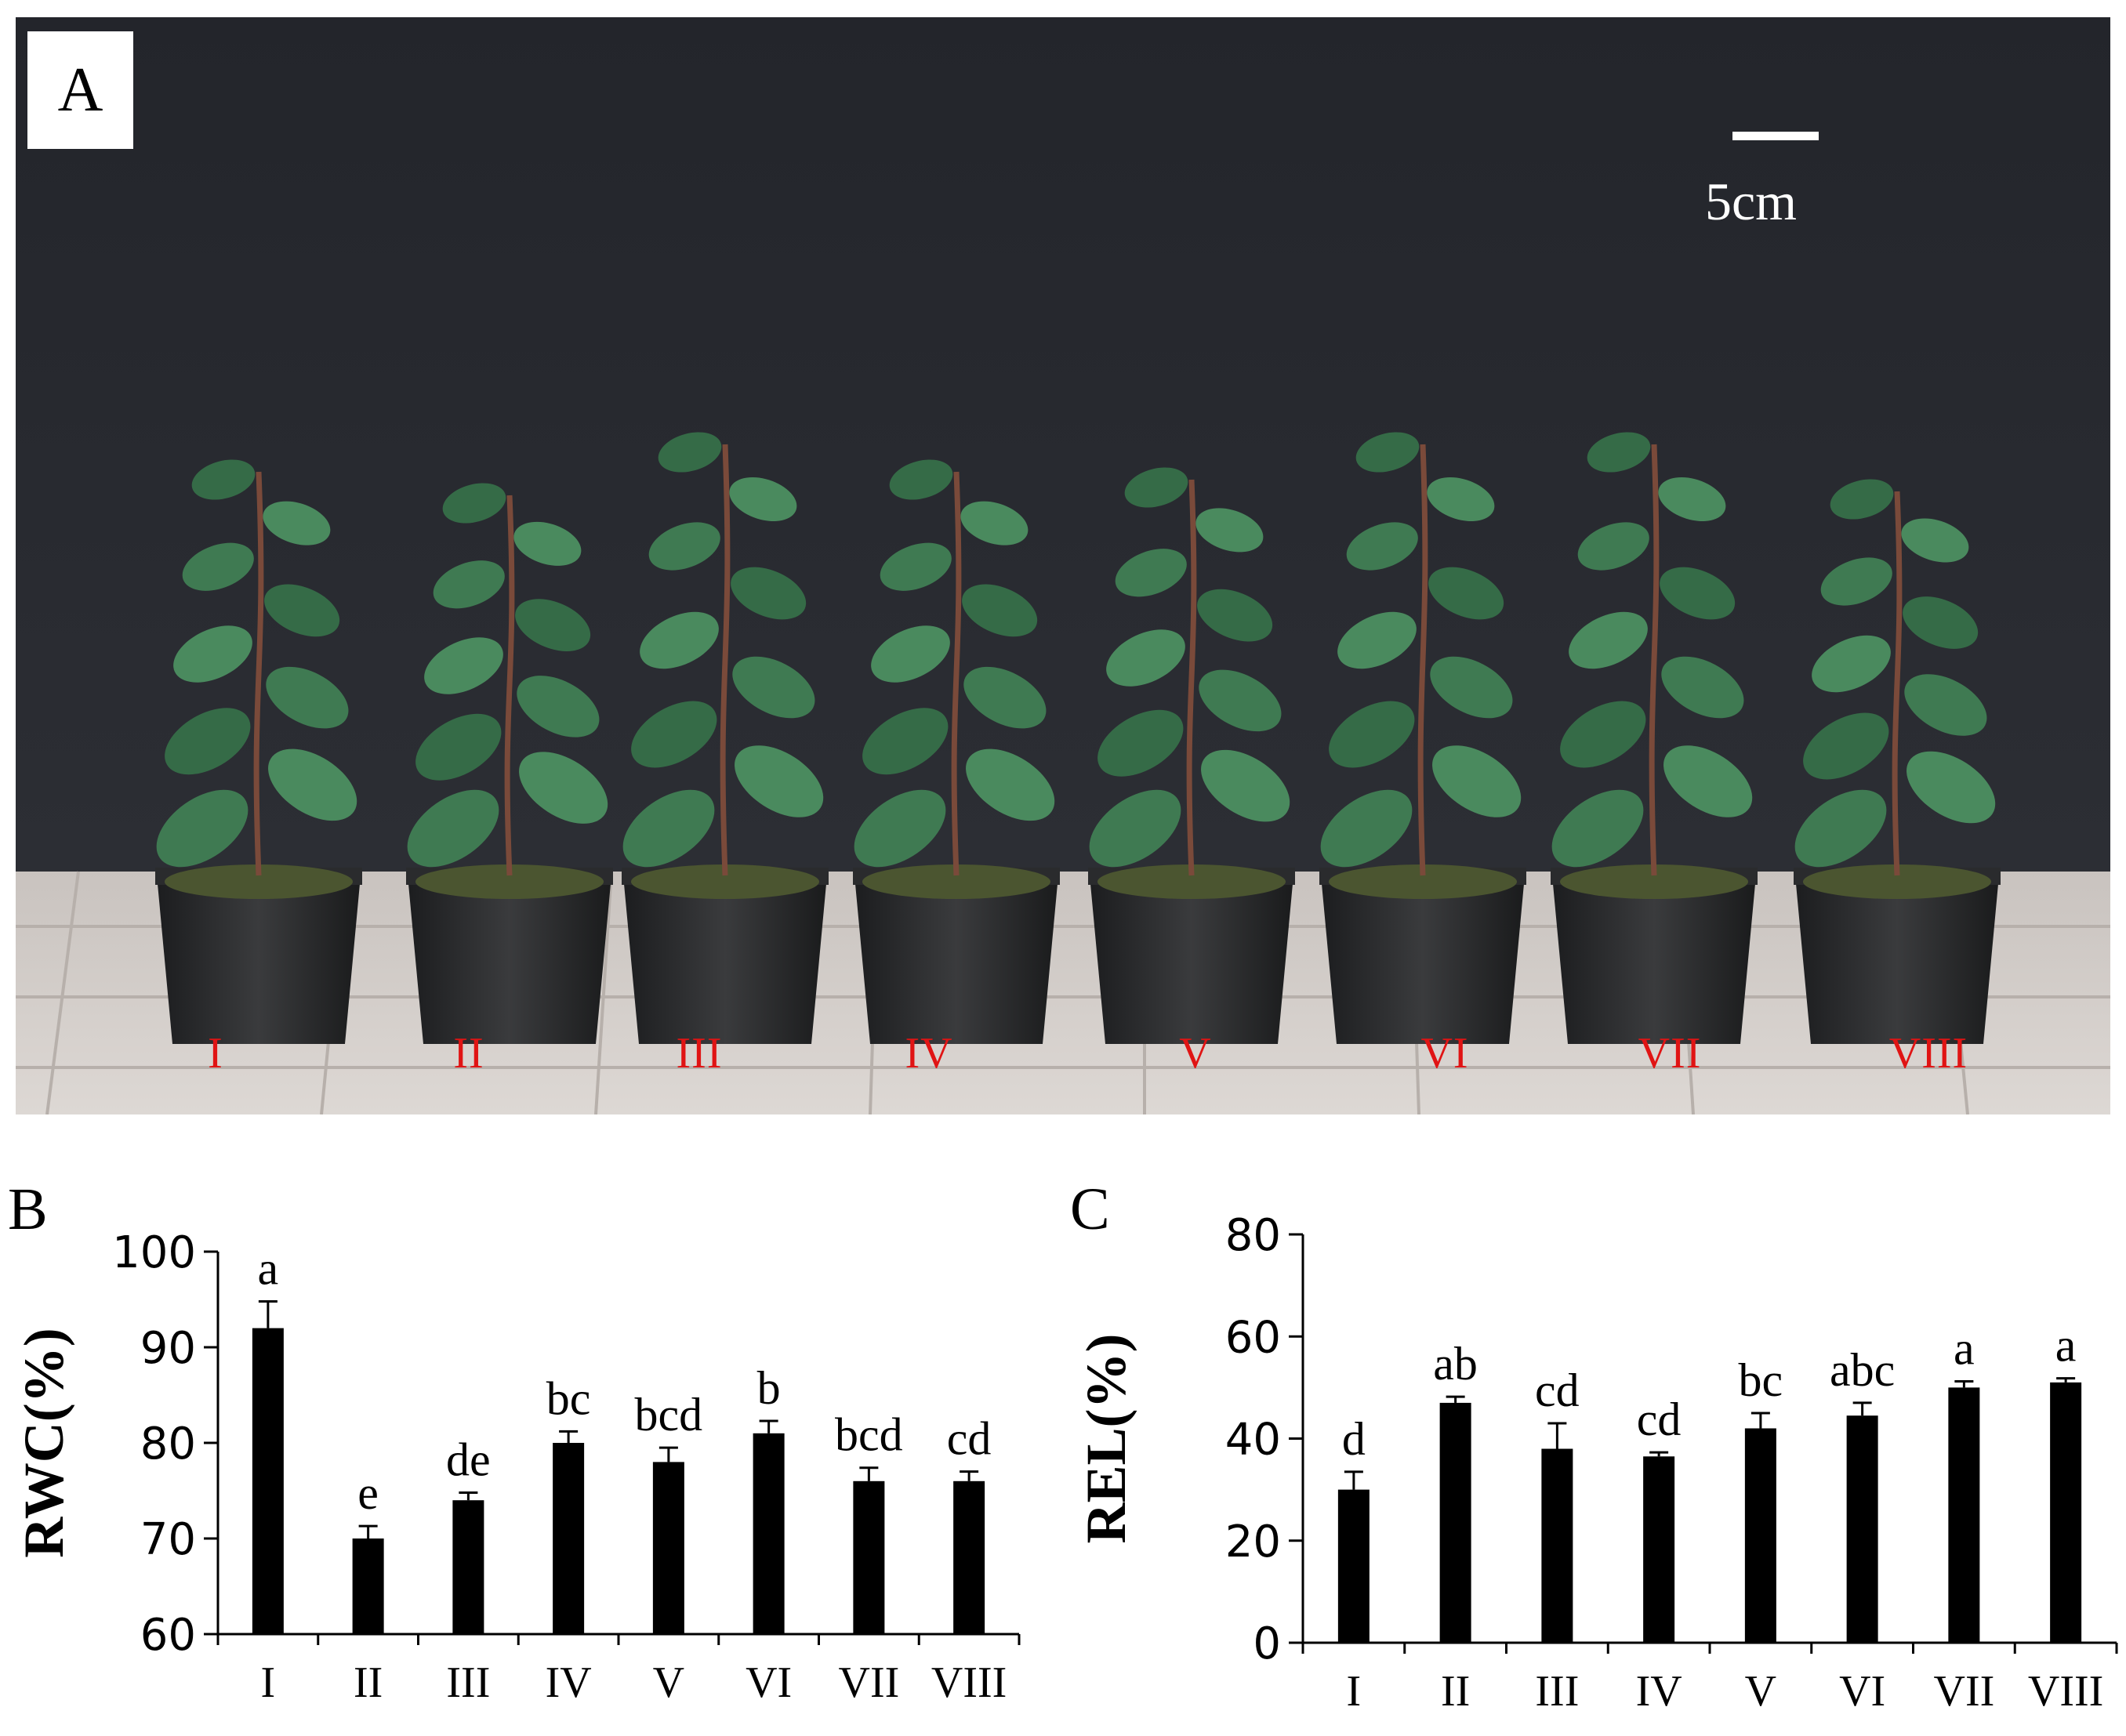 The height and width of the screenshot is (1736, 2126). What do you see at coordinates (1106, 1439) in the screenshot?
I see `y-axis-title: REL(%)` at bounding box center [1106, 1439].